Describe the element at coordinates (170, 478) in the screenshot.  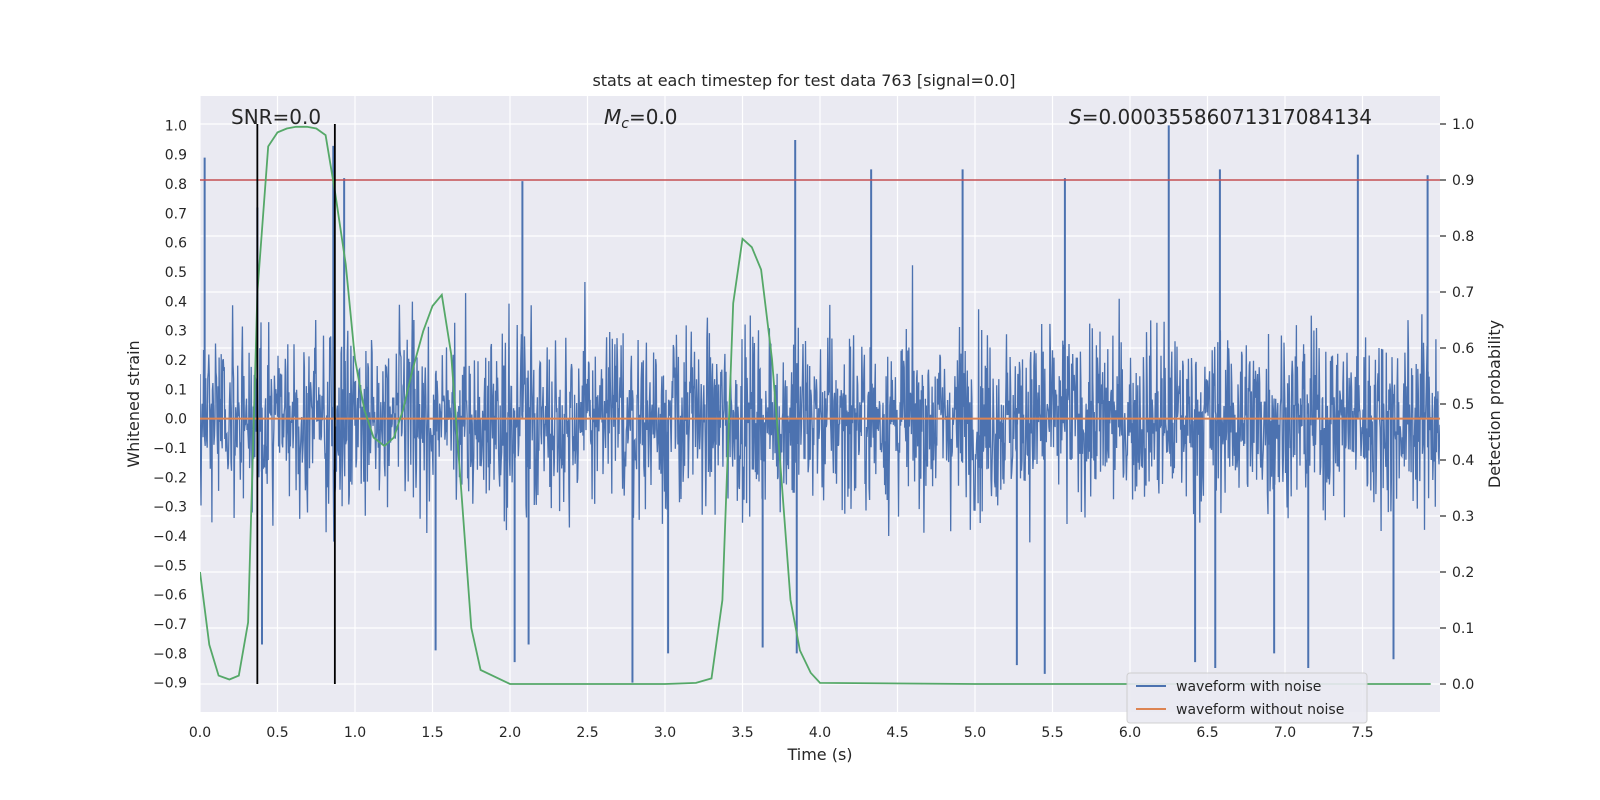
I see `y-left-tick-label-7: −0.2` at that location.